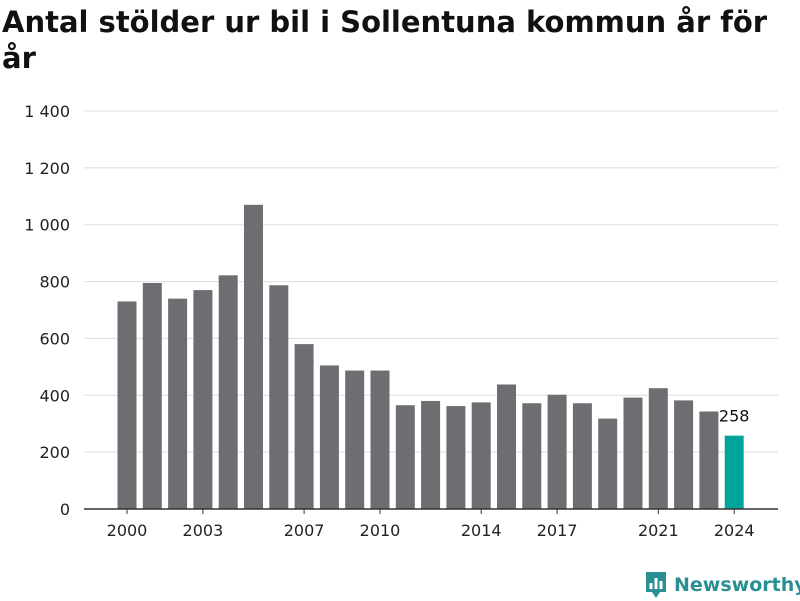 The height and width of the screenshot is (601, 800). Describe the element at coordinates (65, 509) in the screenshot. I see `y-tick-label: 0` at that location.